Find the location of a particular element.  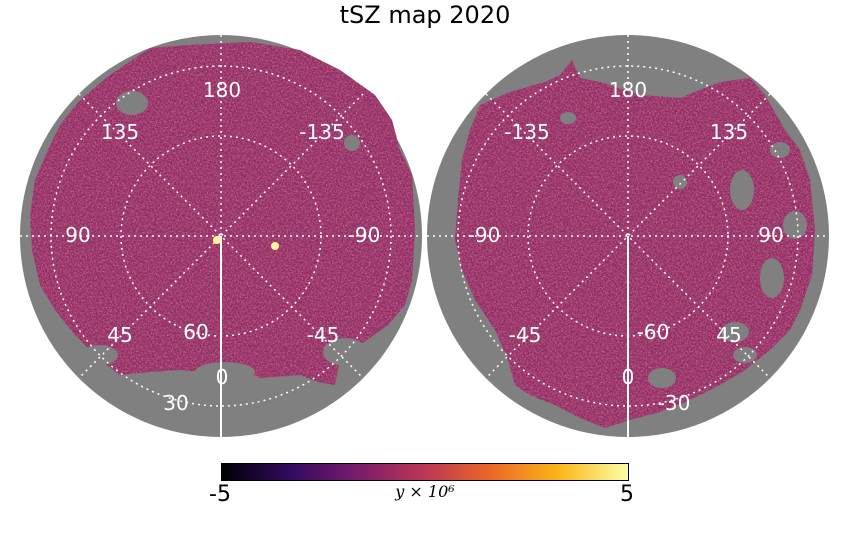

north-lat-label: 60 is located at coordinates (195, 332).